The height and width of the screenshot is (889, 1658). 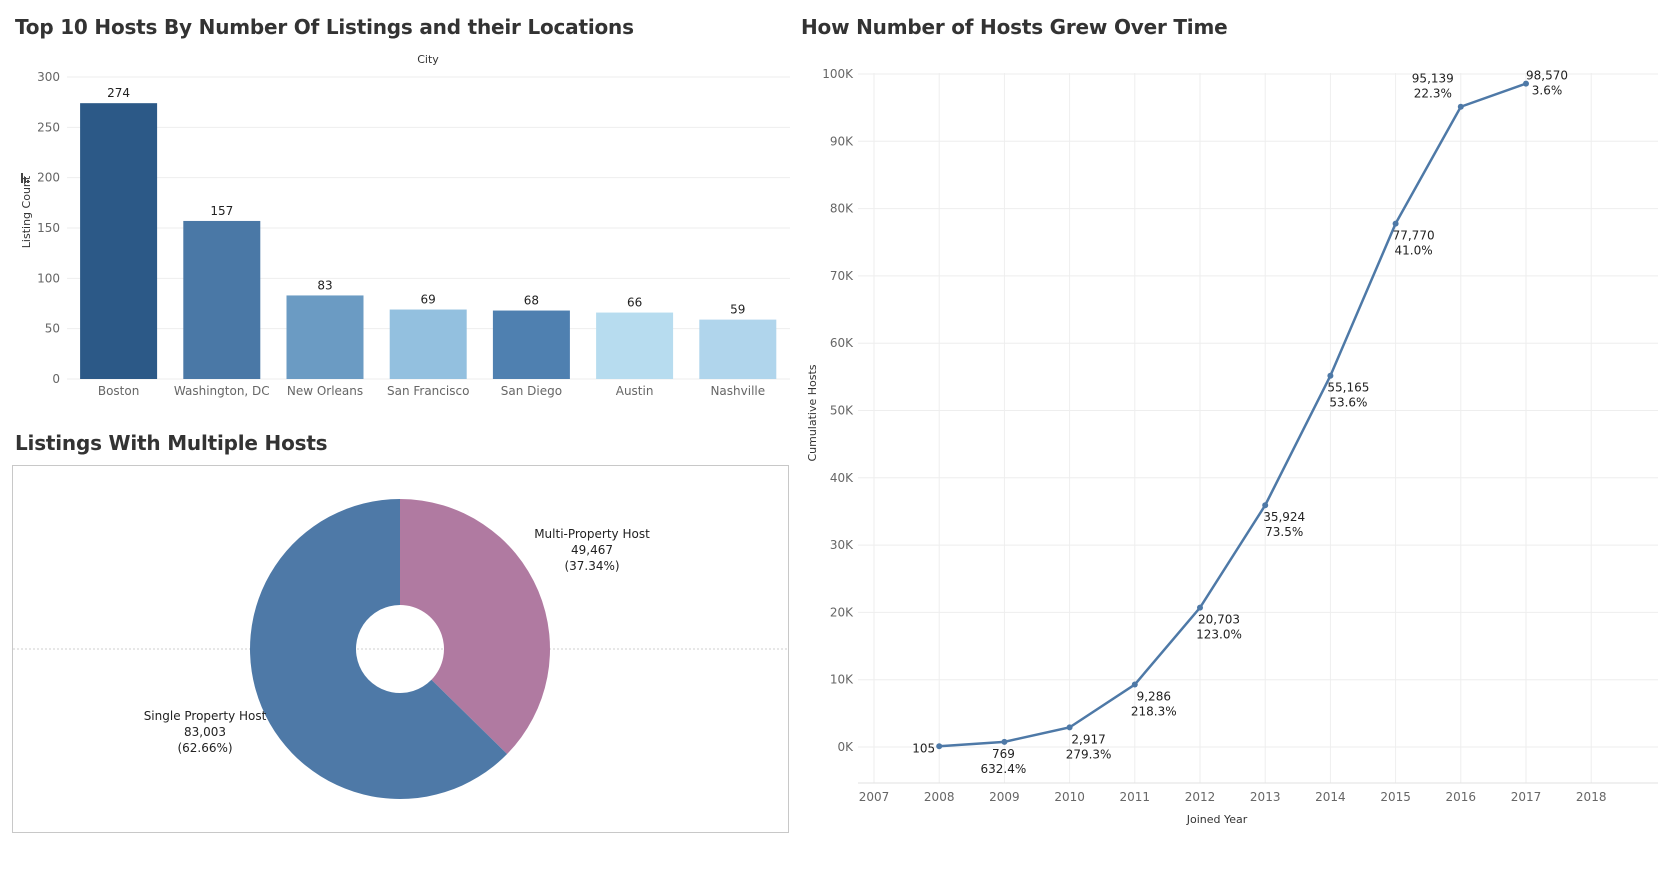 I want to click on line-x-tick-label: 2012, so click(x=1200, y=797).